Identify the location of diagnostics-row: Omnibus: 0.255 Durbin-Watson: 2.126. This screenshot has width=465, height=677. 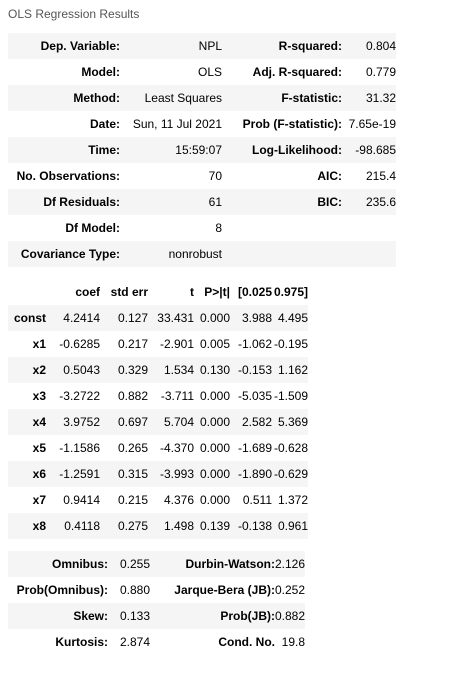
(157, 564).